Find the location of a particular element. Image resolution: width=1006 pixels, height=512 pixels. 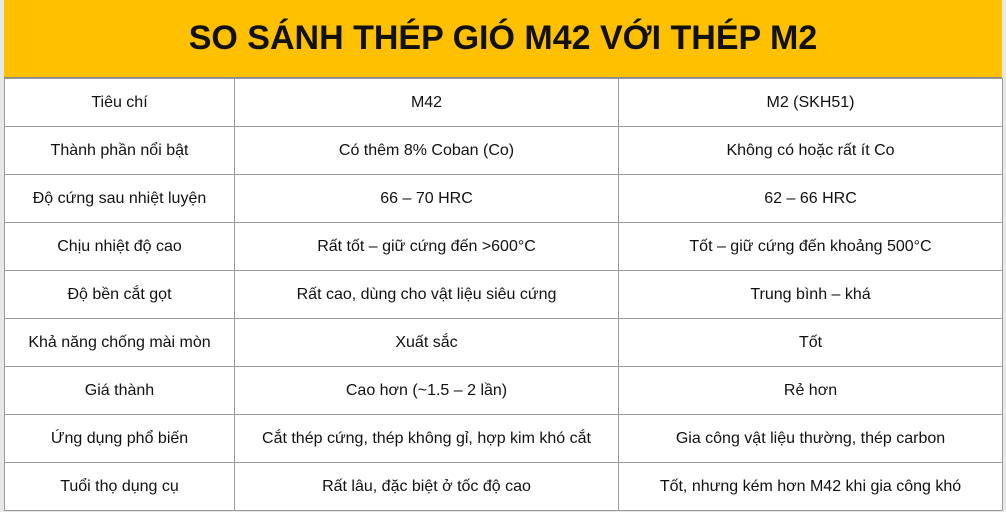

table-cell: M2 (SKH51) is located at coordinates (810, 102).